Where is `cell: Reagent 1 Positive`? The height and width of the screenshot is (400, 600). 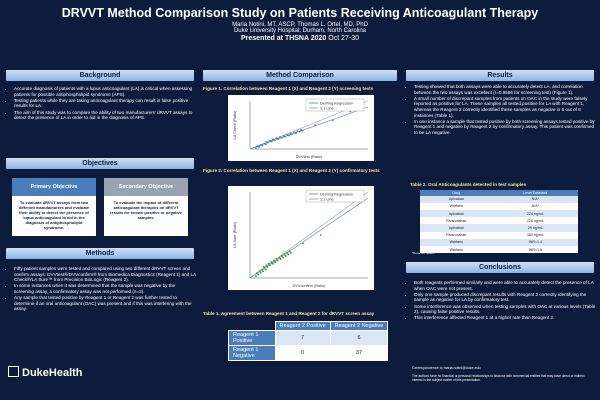 cell: Reagent 1 Positive is located at coordinates (252, 338).